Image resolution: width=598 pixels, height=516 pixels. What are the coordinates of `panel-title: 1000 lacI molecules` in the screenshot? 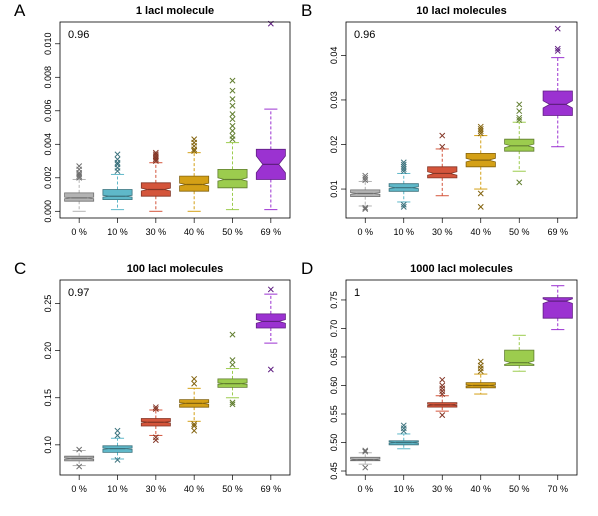 It's located at (461, 269).